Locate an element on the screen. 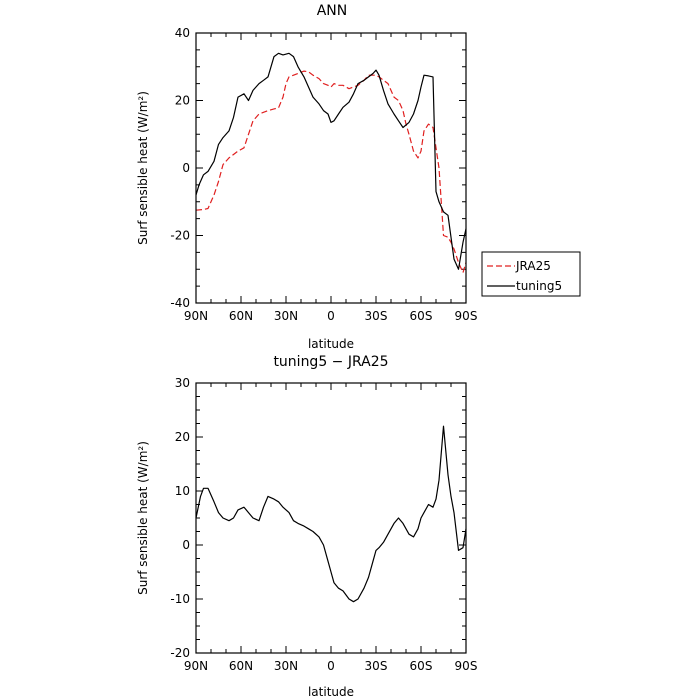 The height and width of the screenshot is (700, 700). y-tick-label: -40 is located at coordinates (180, 303).